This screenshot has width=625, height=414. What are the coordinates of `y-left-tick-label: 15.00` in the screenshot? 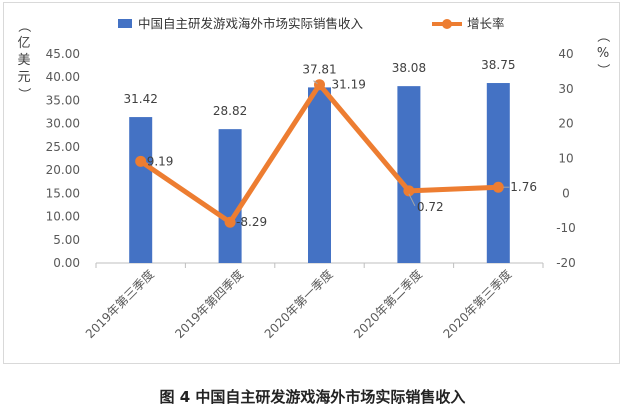 It's located at (63, 193).